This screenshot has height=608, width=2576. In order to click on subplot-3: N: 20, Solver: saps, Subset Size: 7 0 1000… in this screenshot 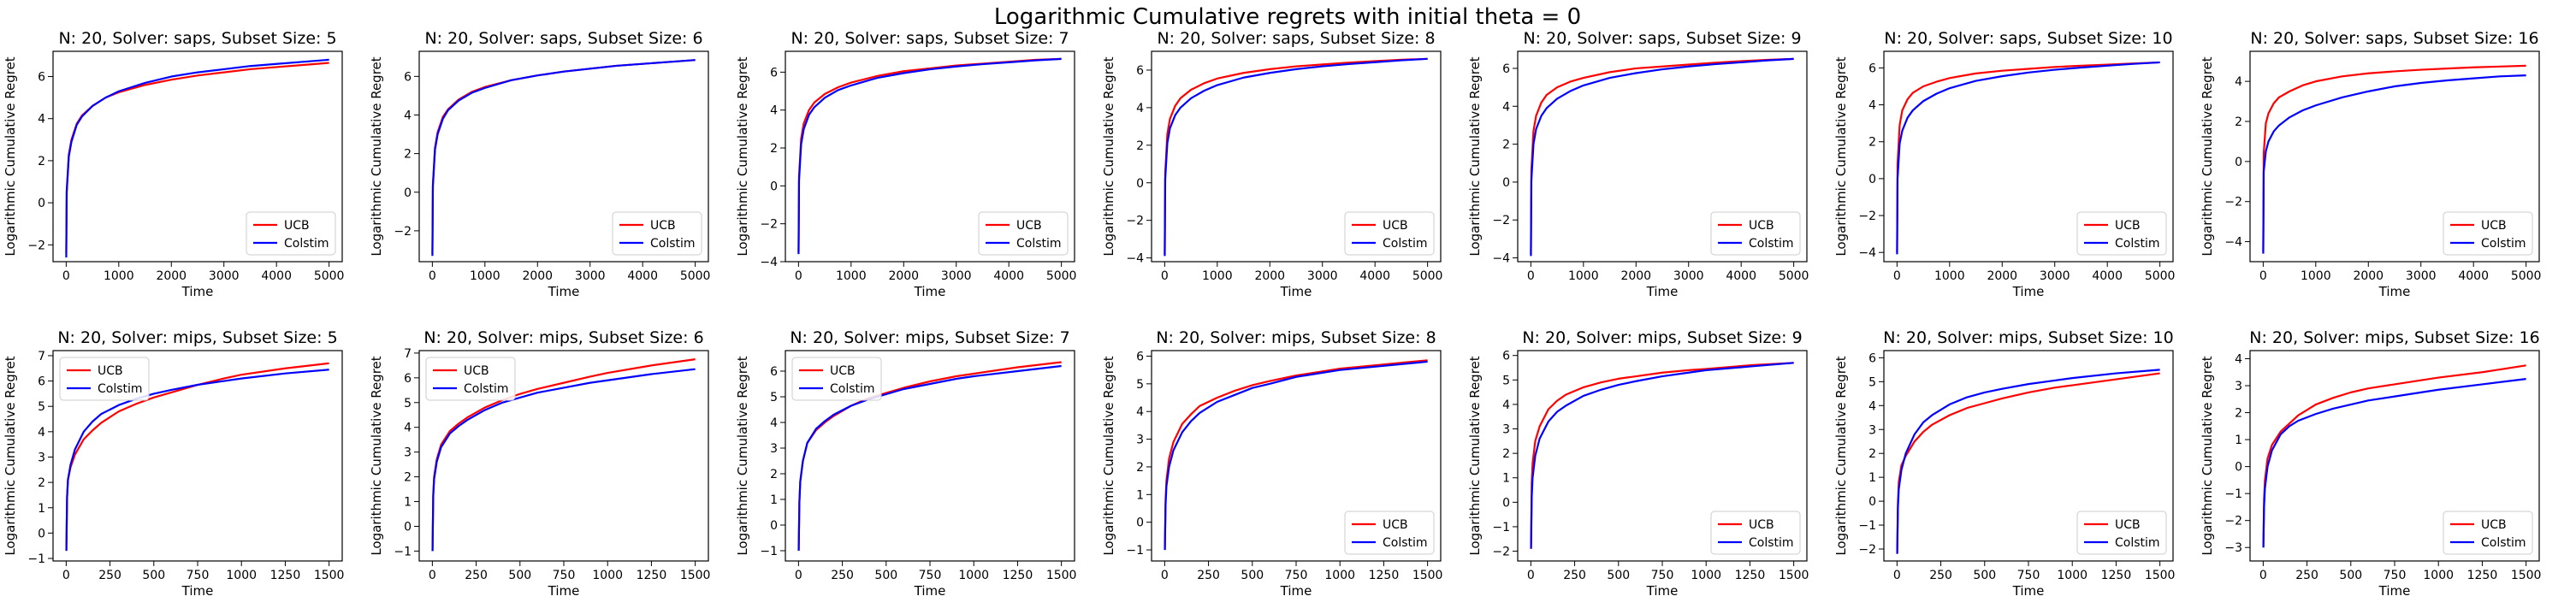, I will do `click(905, 164)`.